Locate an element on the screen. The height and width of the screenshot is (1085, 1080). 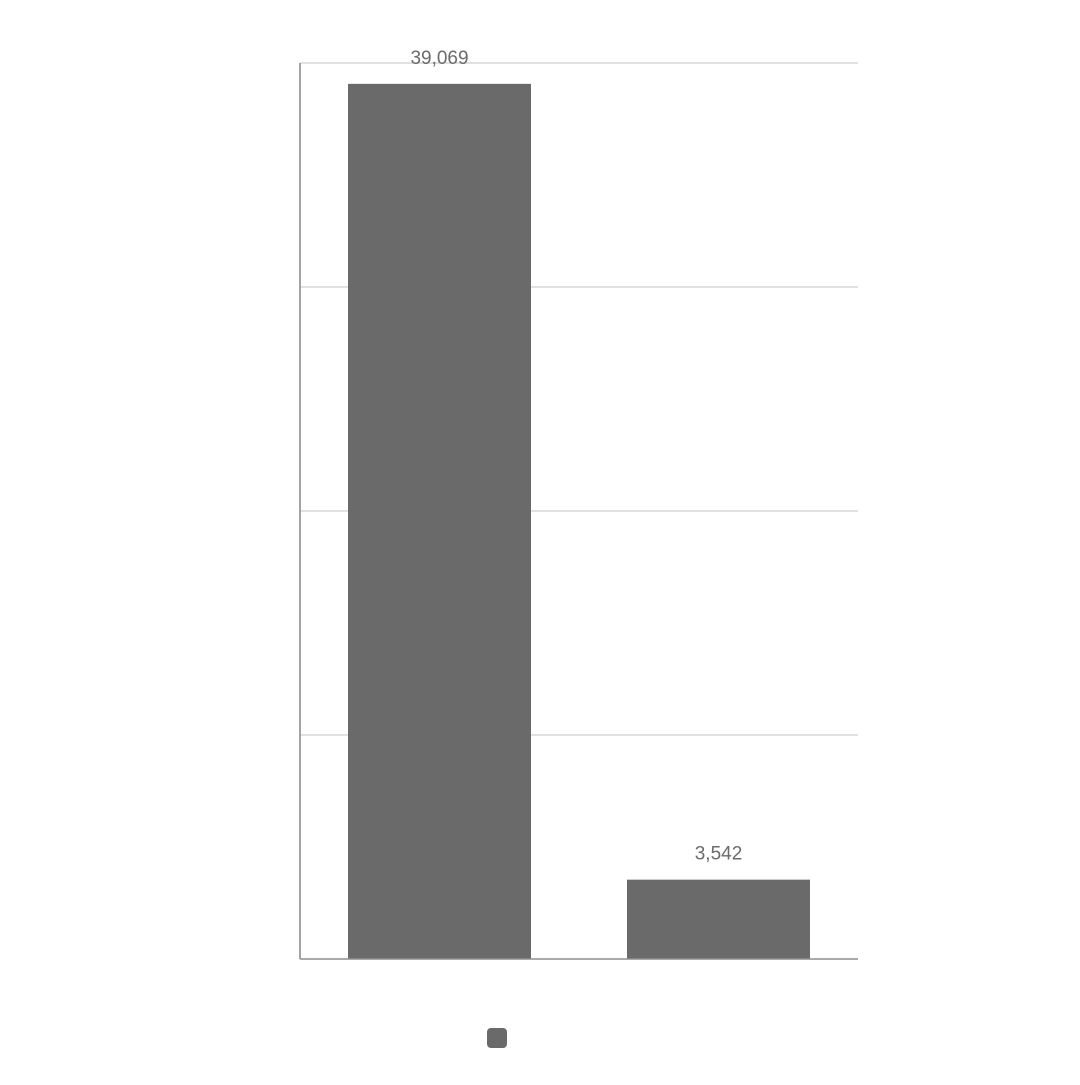
legend is located at coordinates (497, 1038).